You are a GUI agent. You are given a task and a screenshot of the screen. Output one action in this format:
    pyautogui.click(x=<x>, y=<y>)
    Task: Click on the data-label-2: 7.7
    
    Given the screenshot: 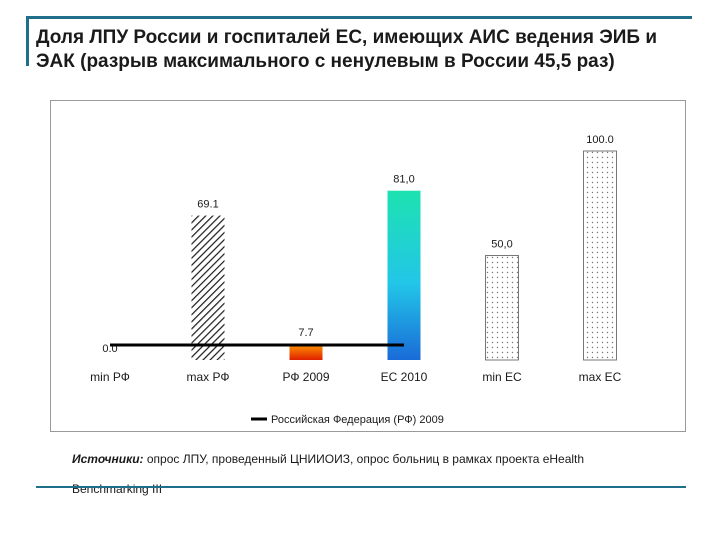 What is the action you would take?
    pyautogui.click(x=305, y=333)
    